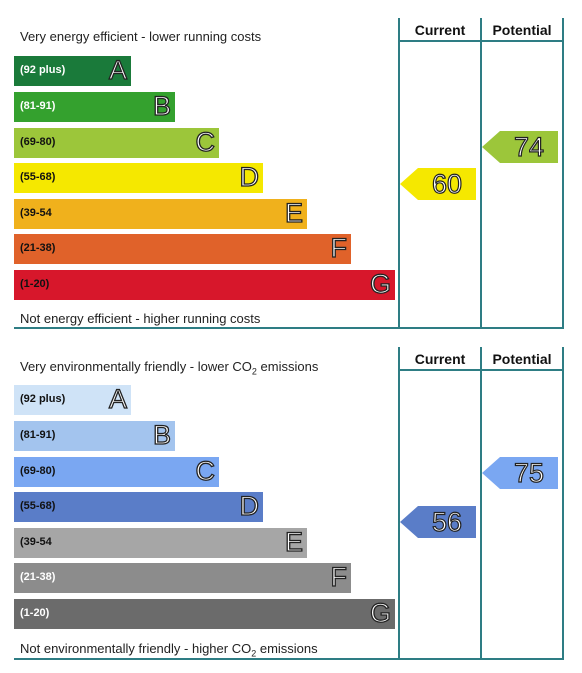 The height and width of the screenshot is (673, 582). I want to click on current-value: 56, so click(447, 521).